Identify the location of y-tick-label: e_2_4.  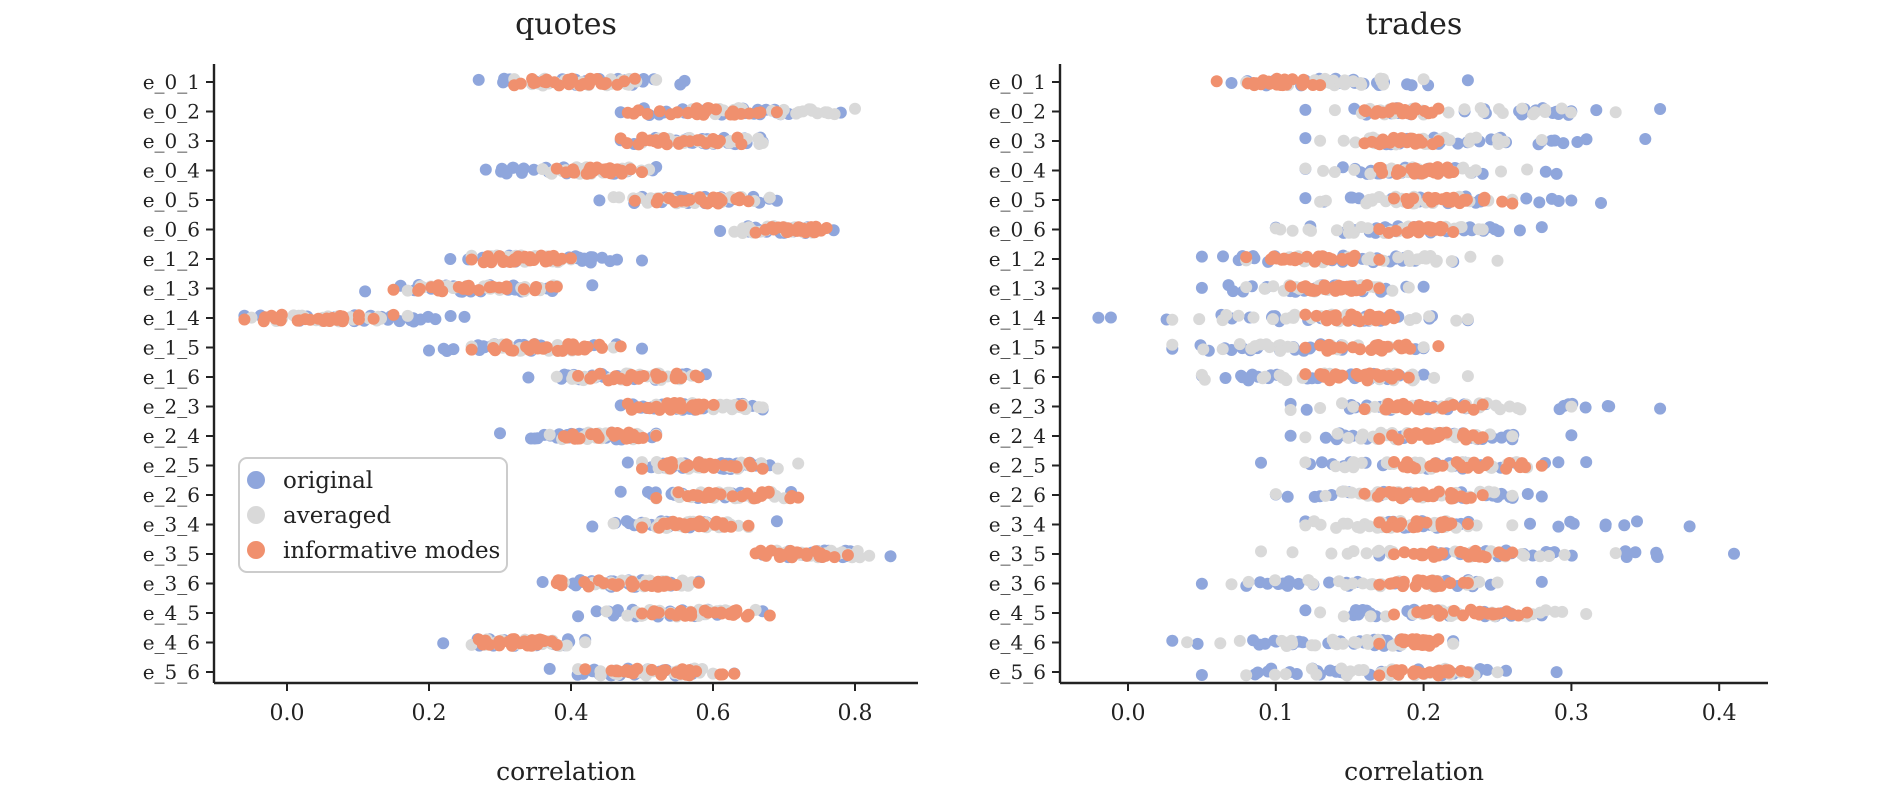
(1017, 436).